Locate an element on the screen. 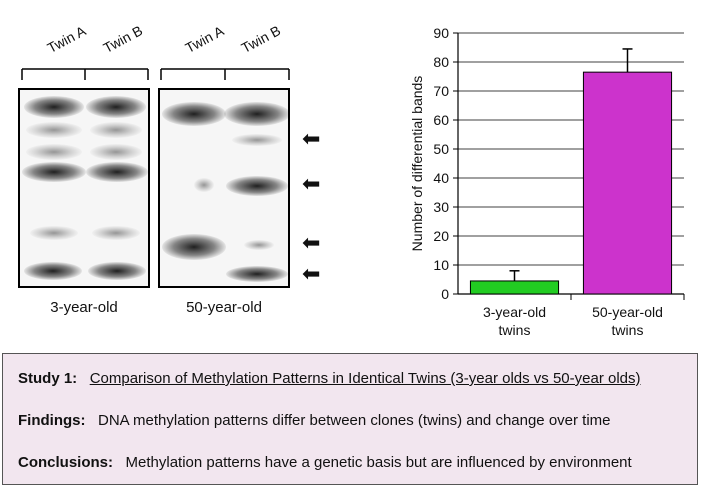 This screenshot has width=702, height=490. y-tick-label: 30 is located at coordinates (441, 207).